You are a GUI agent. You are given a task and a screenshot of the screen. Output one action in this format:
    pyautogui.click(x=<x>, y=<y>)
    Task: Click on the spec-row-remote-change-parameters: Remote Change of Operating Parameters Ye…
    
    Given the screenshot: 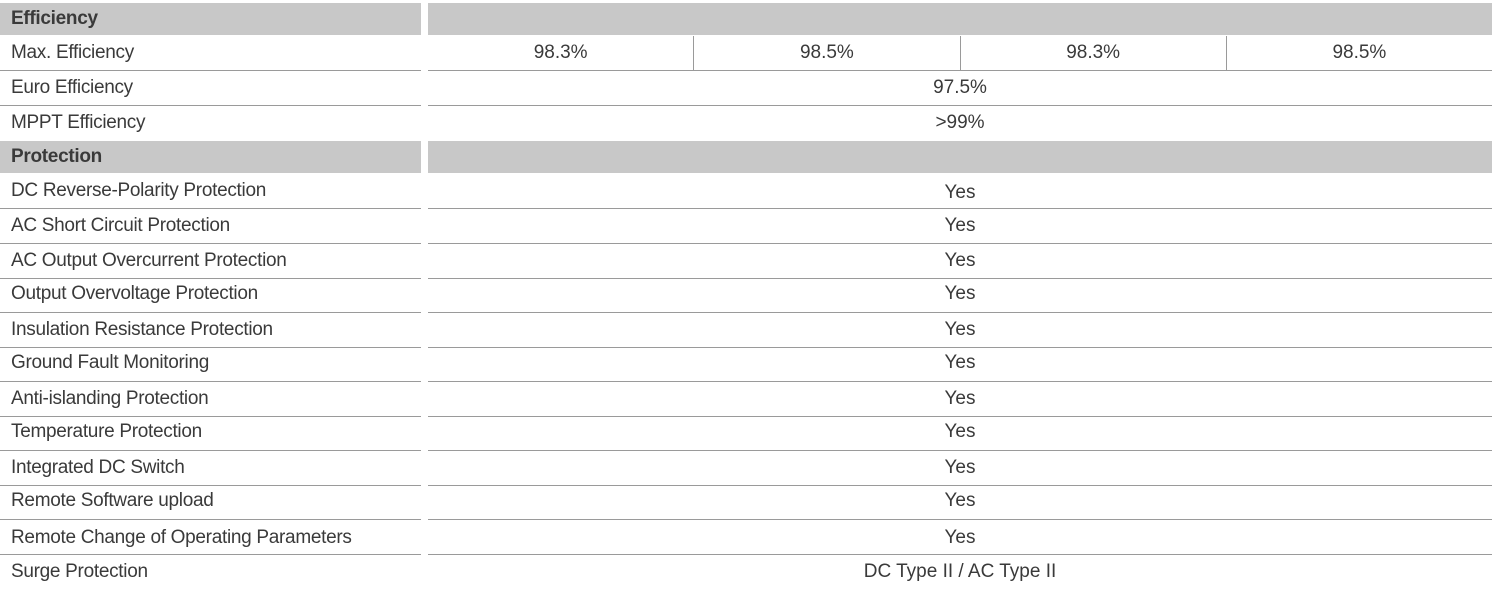 What is the action you would take?
    pyautogui.click(x=747, y=537)
    